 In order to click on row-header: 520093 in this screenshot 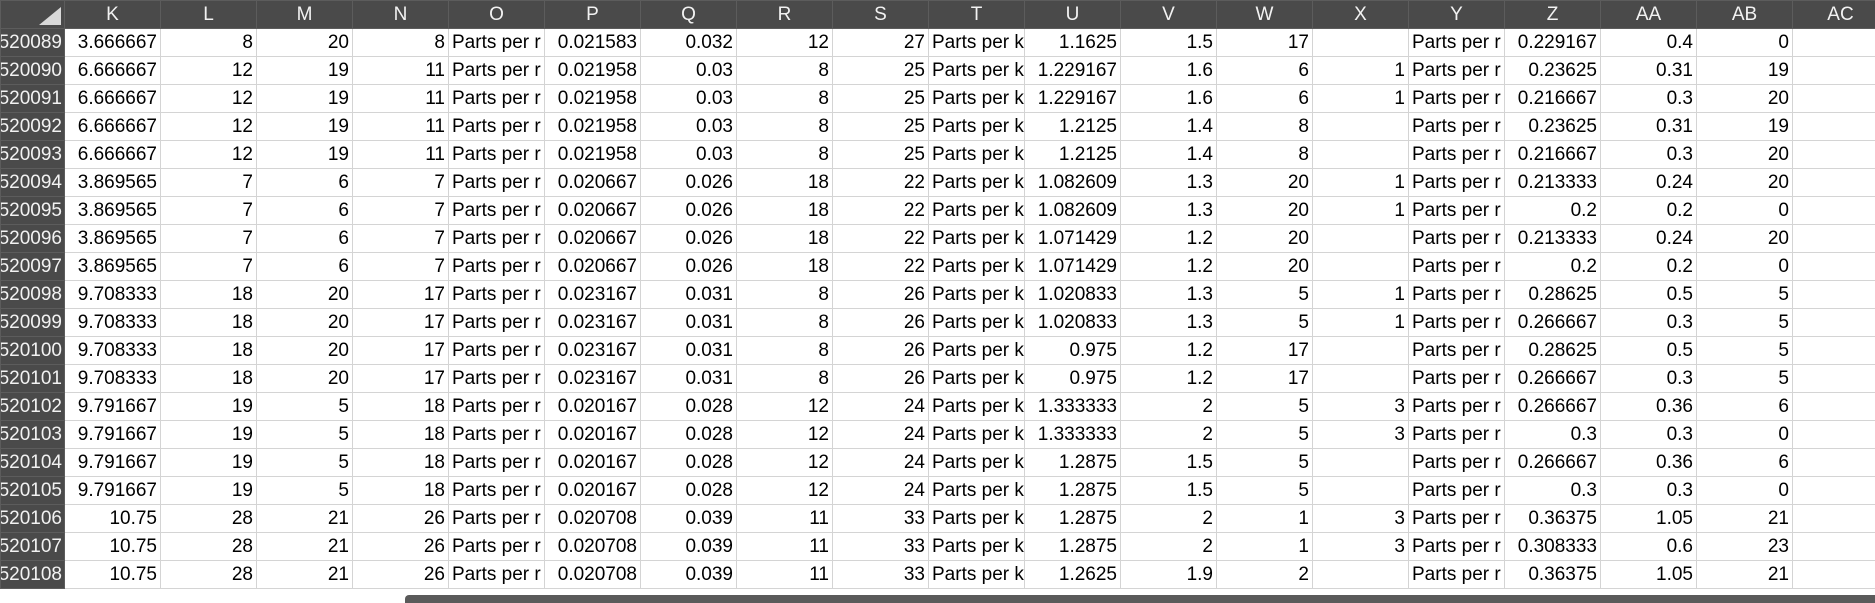, I will do `click(32, 154)`.